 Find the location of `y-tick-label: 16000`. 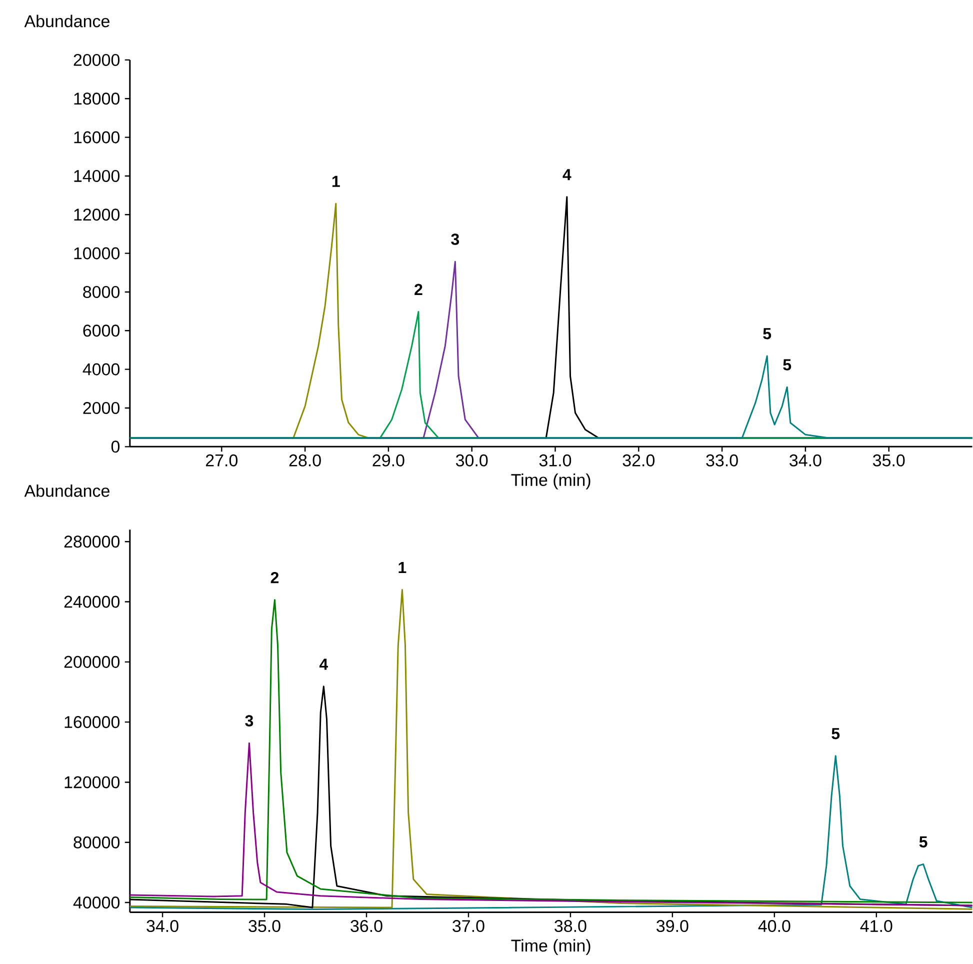

y-tick-label: 16000 is located at coordinates (97, 137).